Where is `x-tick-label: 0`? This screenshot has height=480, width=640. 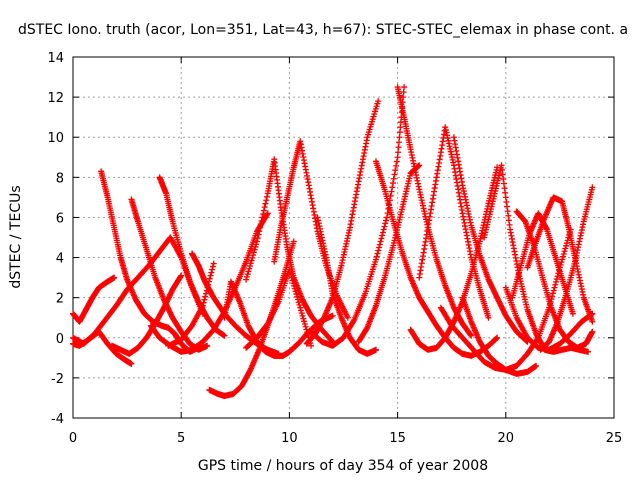 x-tick-label: 0 is located at coordinates (73, 438).